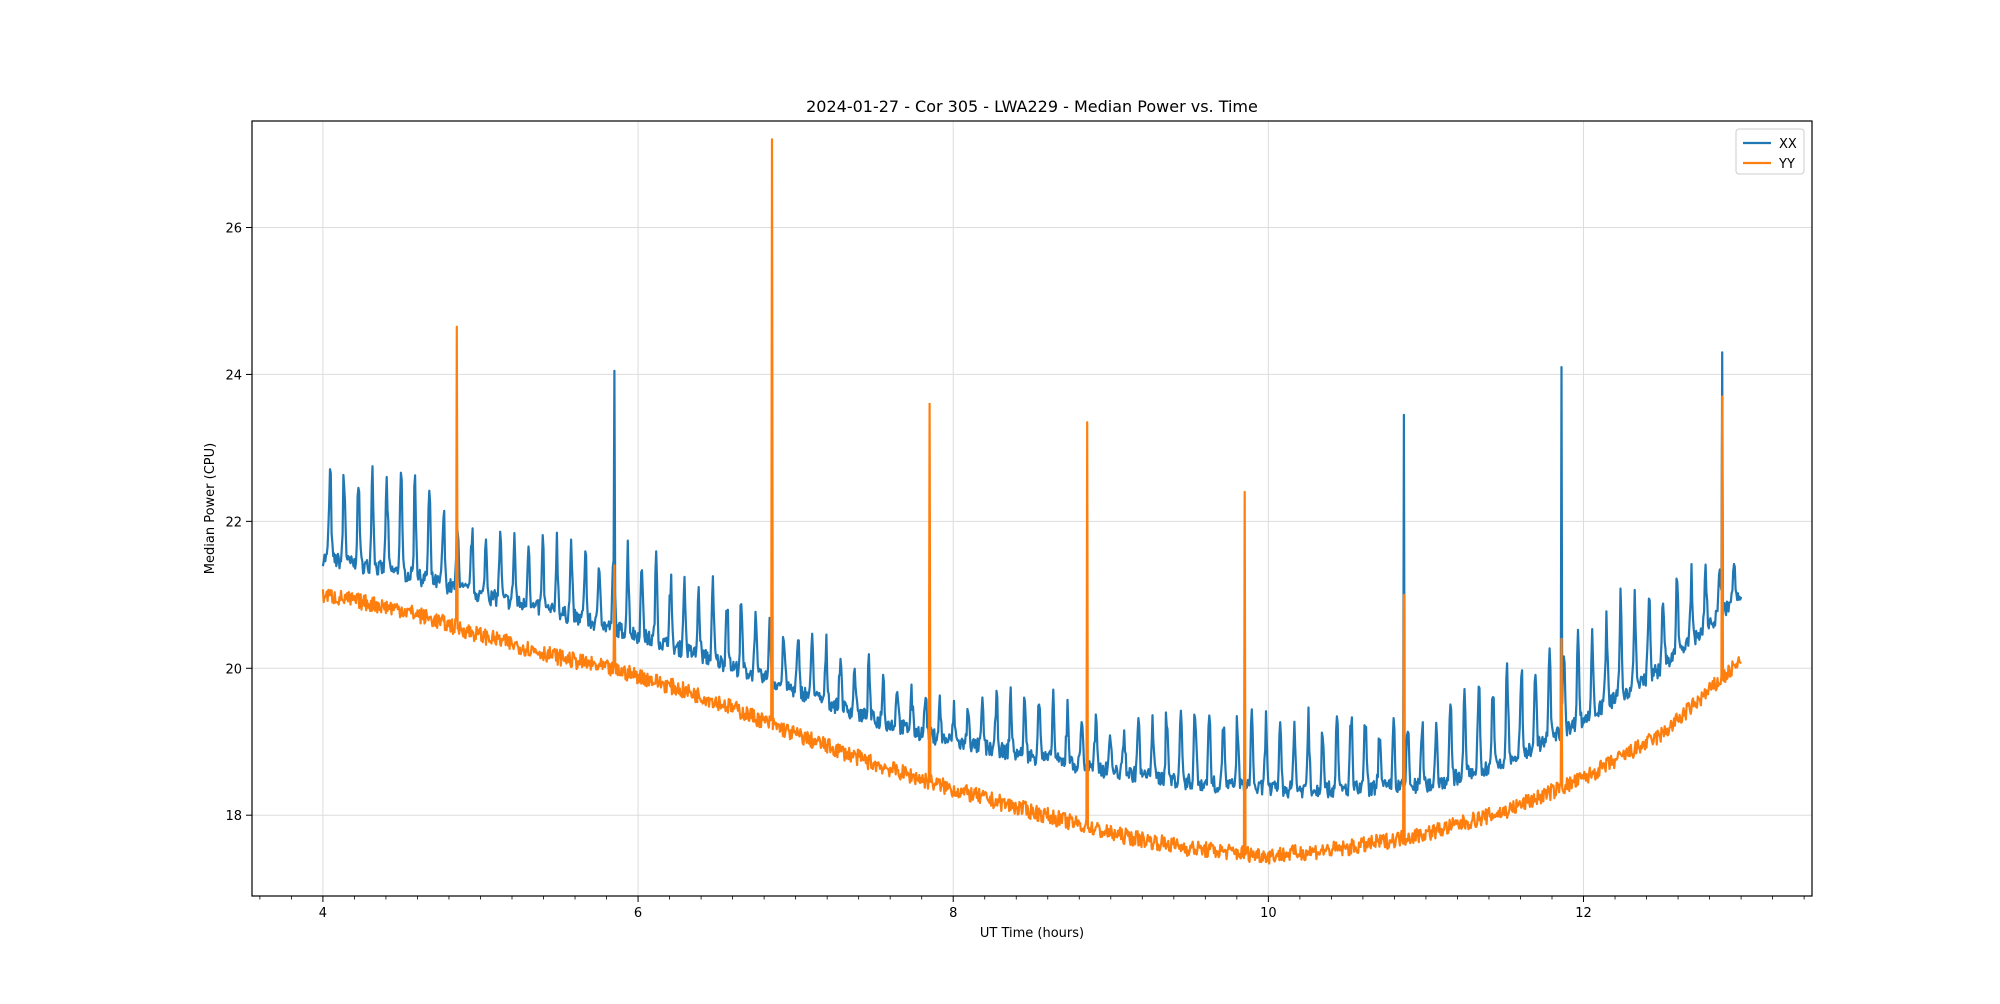 Image resolution: width=2000 pixels, height=1004 pixels. I want to click on x-tick-label: 8, so click(953, 913).